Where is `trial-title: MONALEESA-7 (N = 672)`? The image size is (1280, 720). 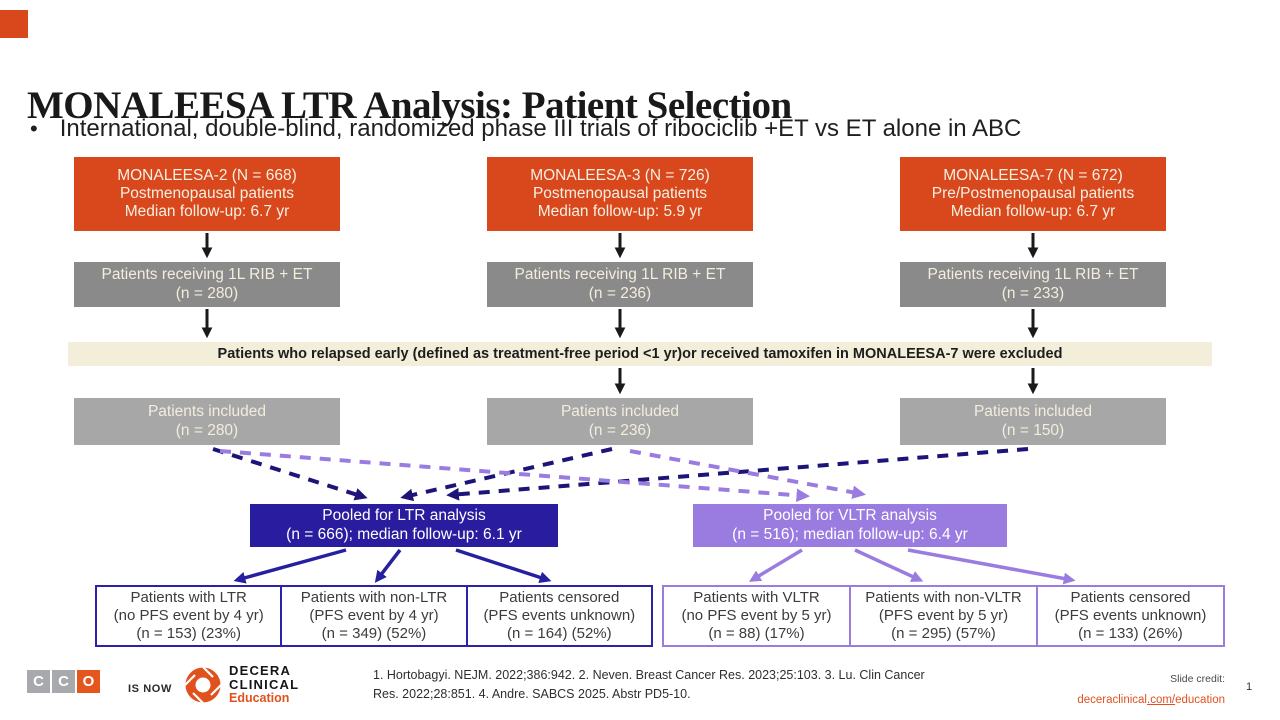
trial-title: MONALEESA-7 (N = 672) is located at coordinates (1033, 175).